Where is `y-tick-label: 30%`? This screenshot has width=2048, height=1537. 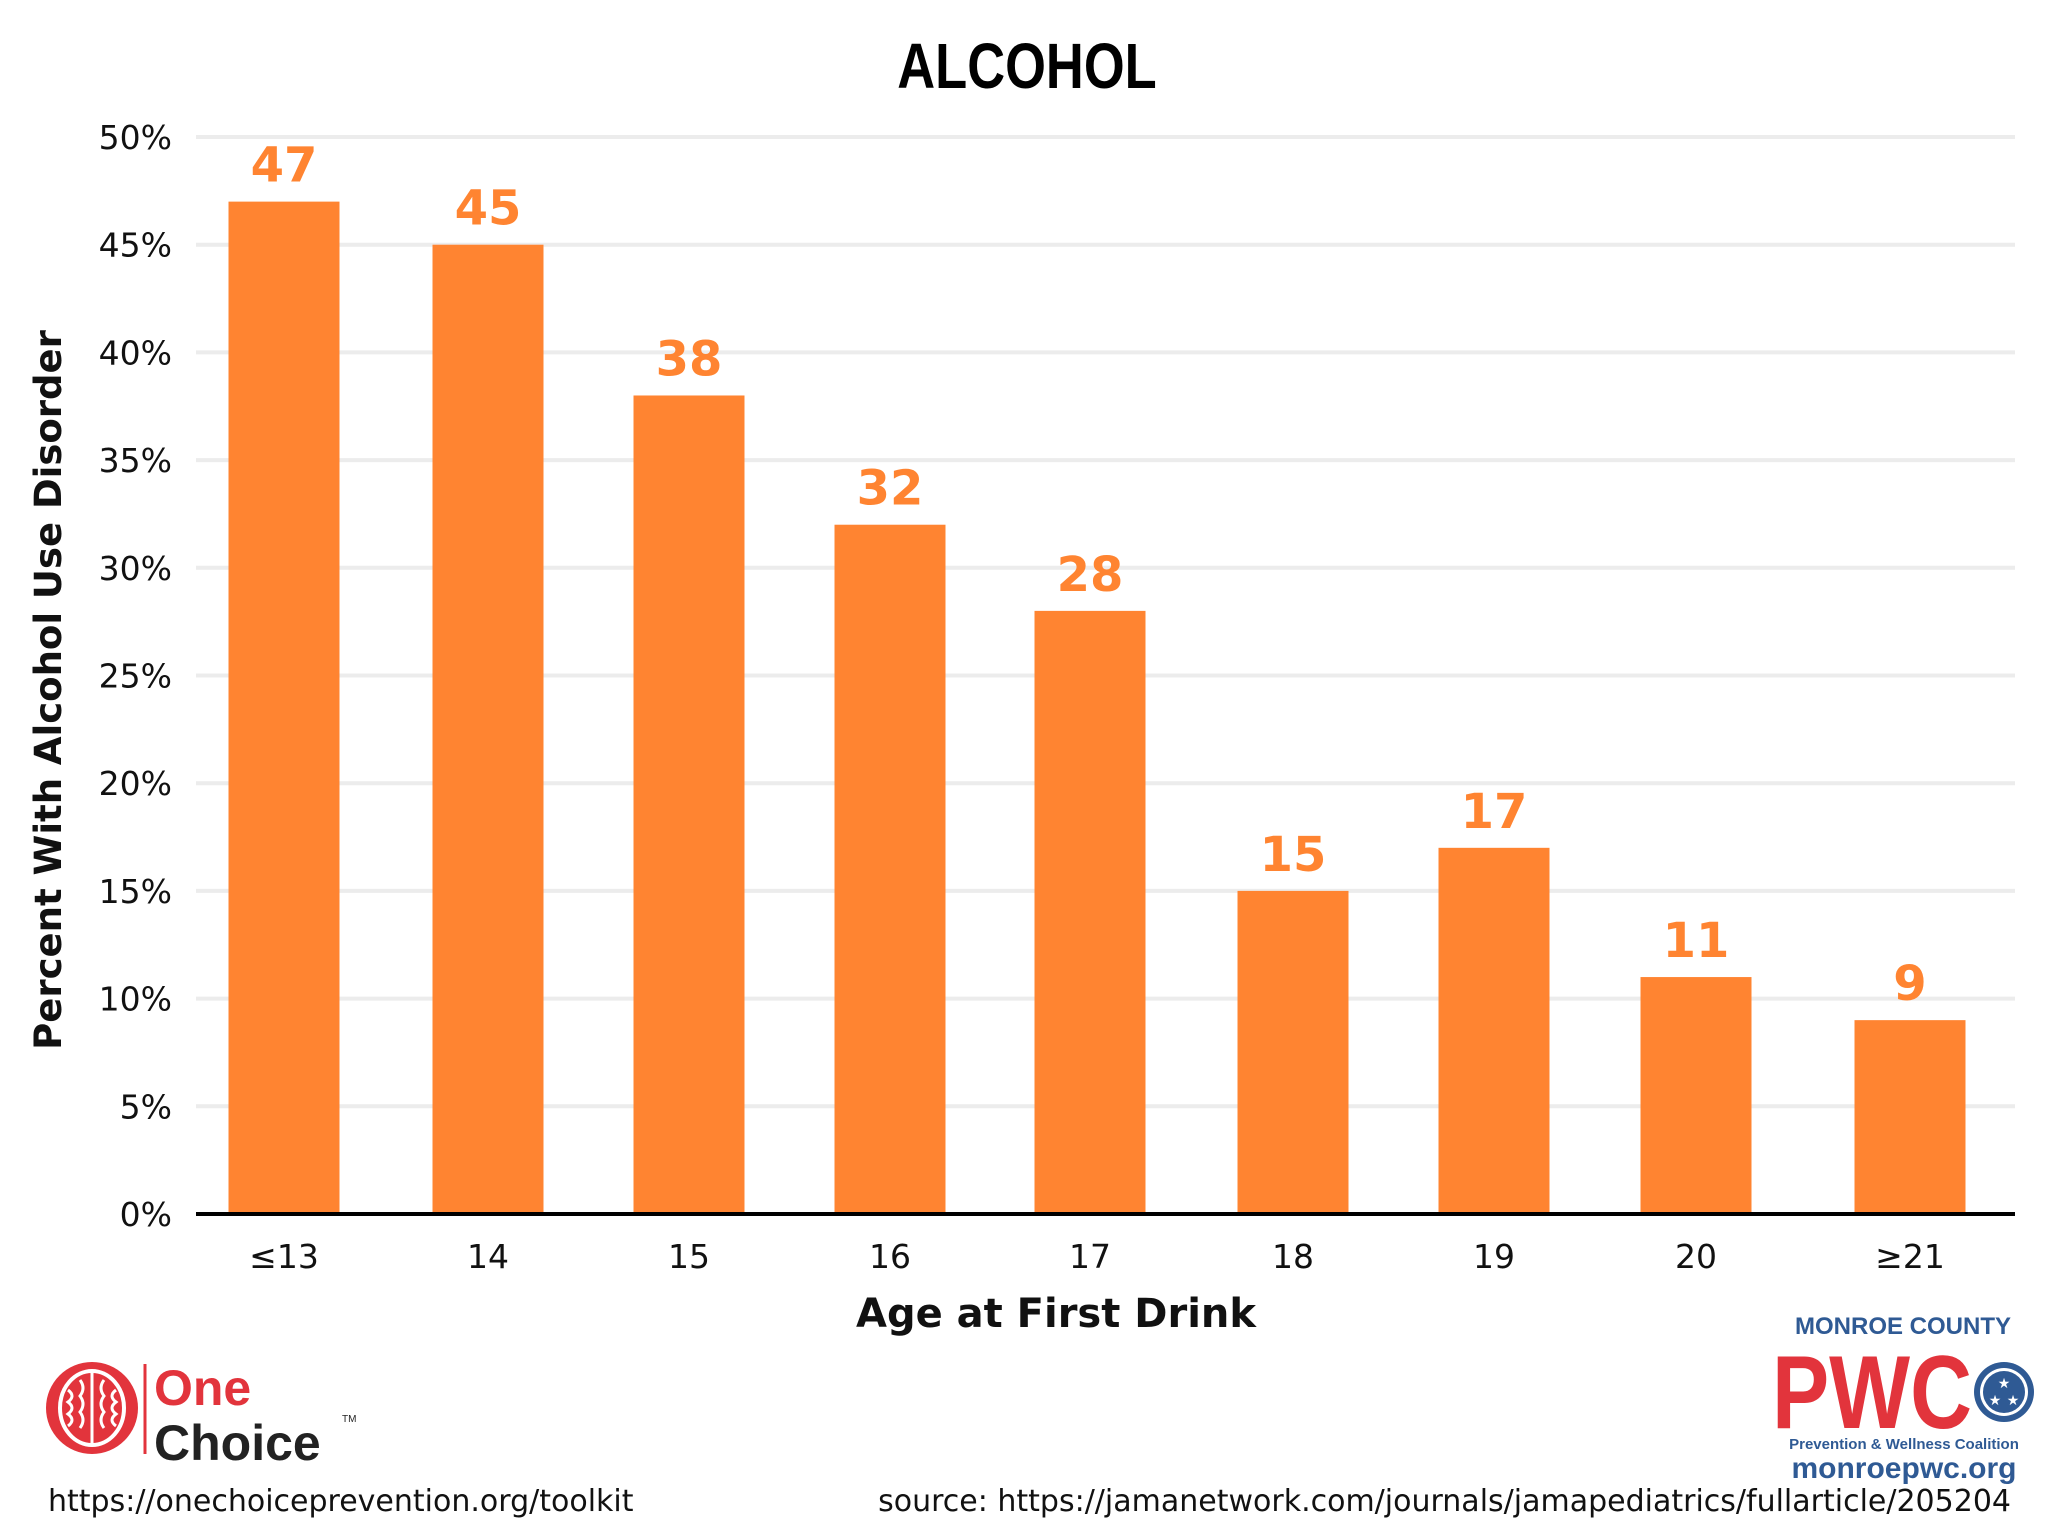
y-tick-label: 30% is located at coordinates (135, 568).